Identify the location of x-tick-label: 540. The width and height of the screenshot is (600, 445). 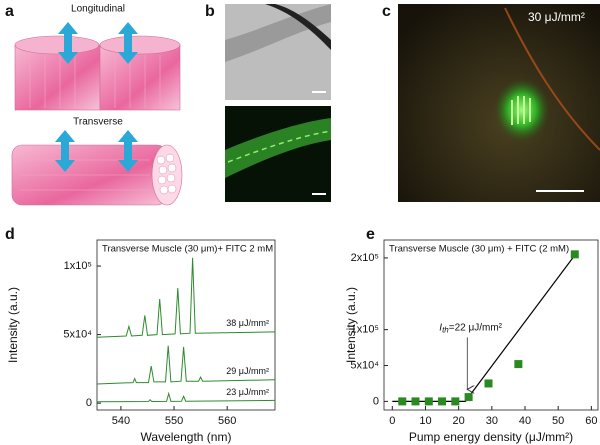
(121, 421).